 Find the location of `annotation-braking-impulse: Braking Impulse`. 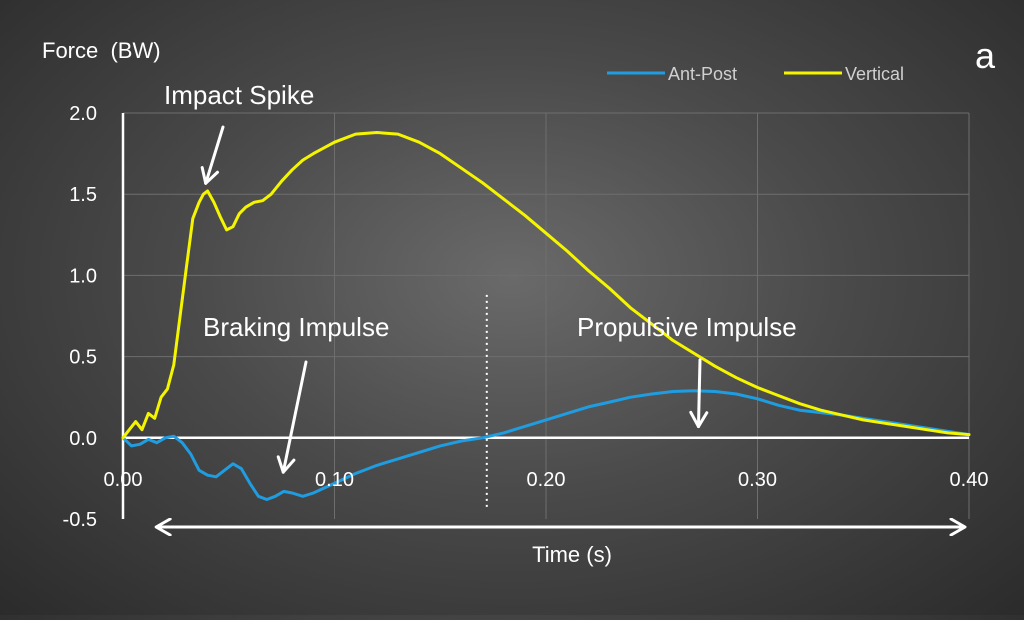

annotation-braking-impulse: Braking Impulse is located at coordinates (296, 327).